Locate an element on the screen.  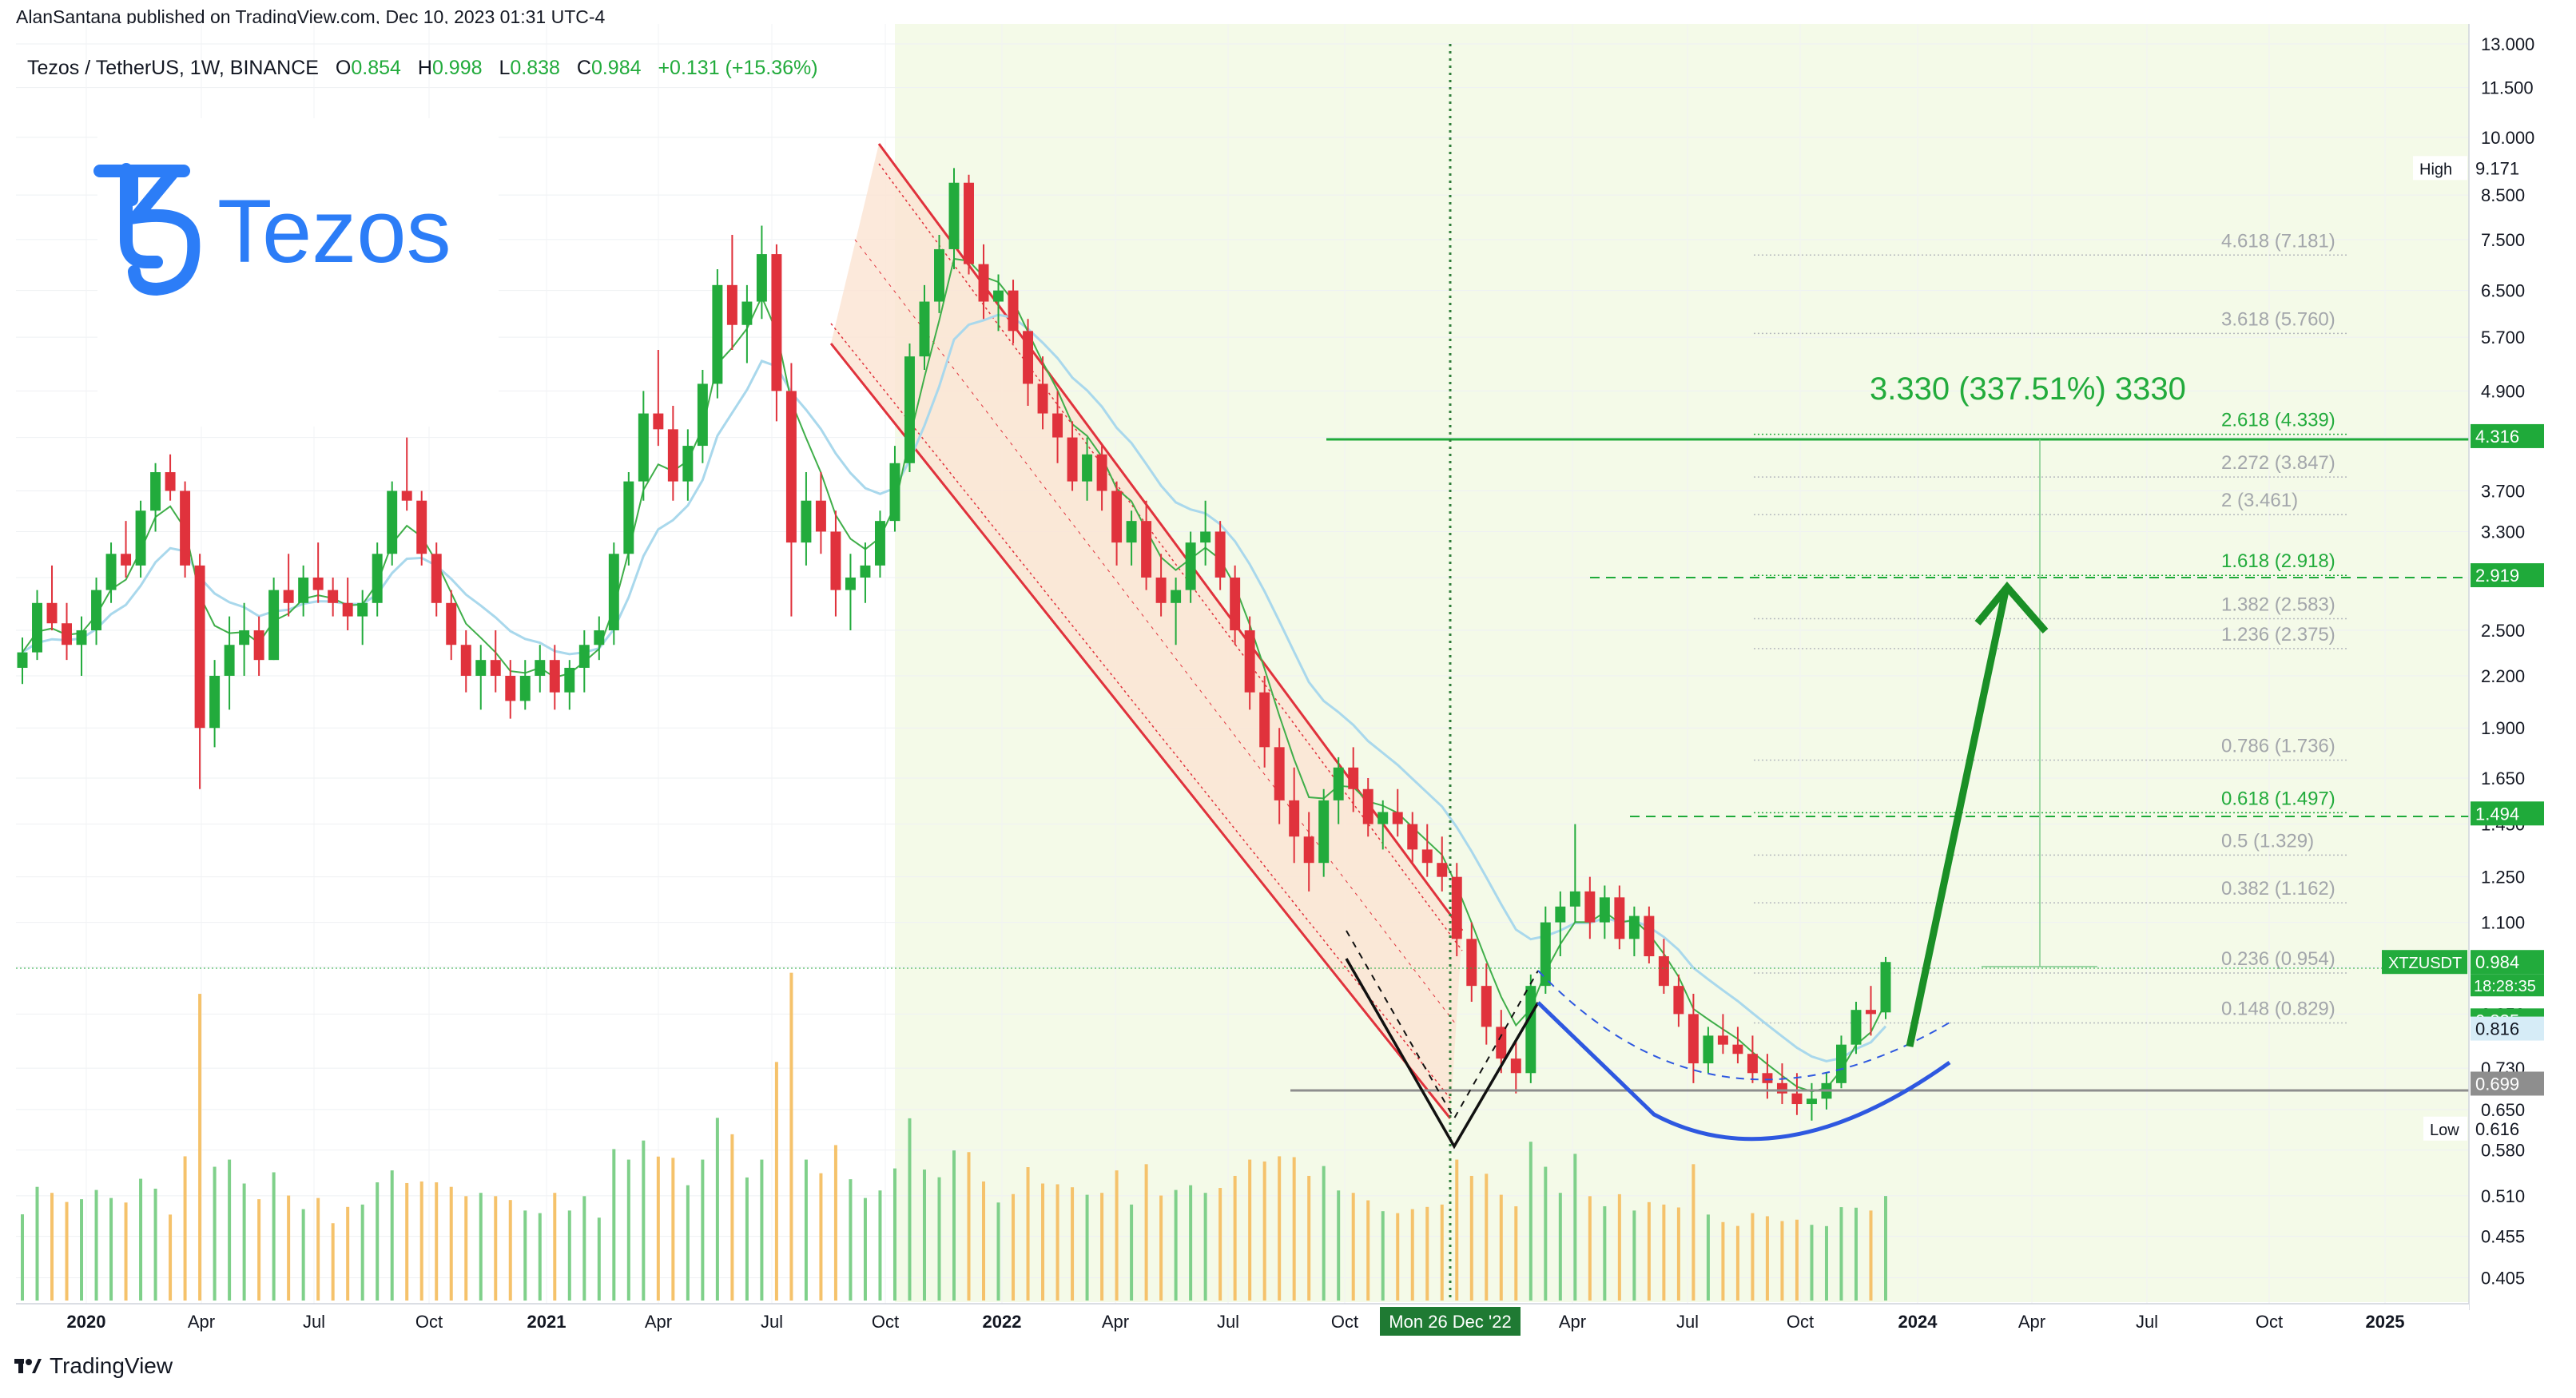
breakout-arrow-shaft is located at coordinates (1958, 818).